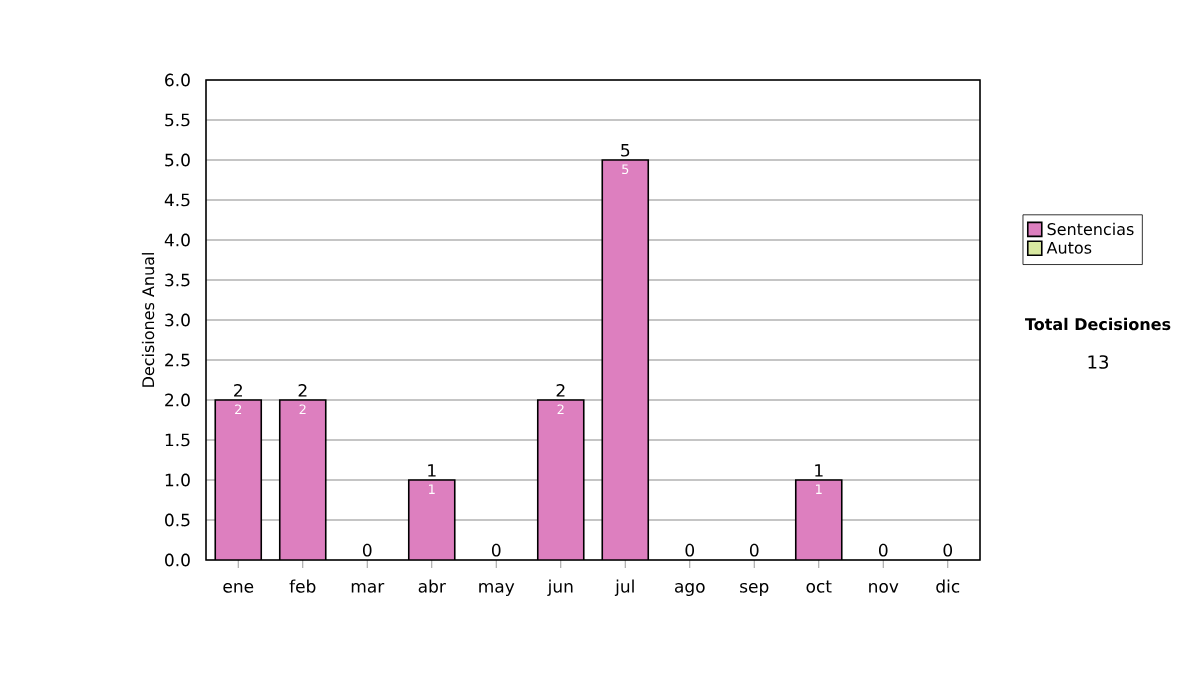 The height and width of the screenshot is (680, 1200). Describe the element at coordinates (560, 588) in the screenshot. I see `x-tick-label: jun` at that location.